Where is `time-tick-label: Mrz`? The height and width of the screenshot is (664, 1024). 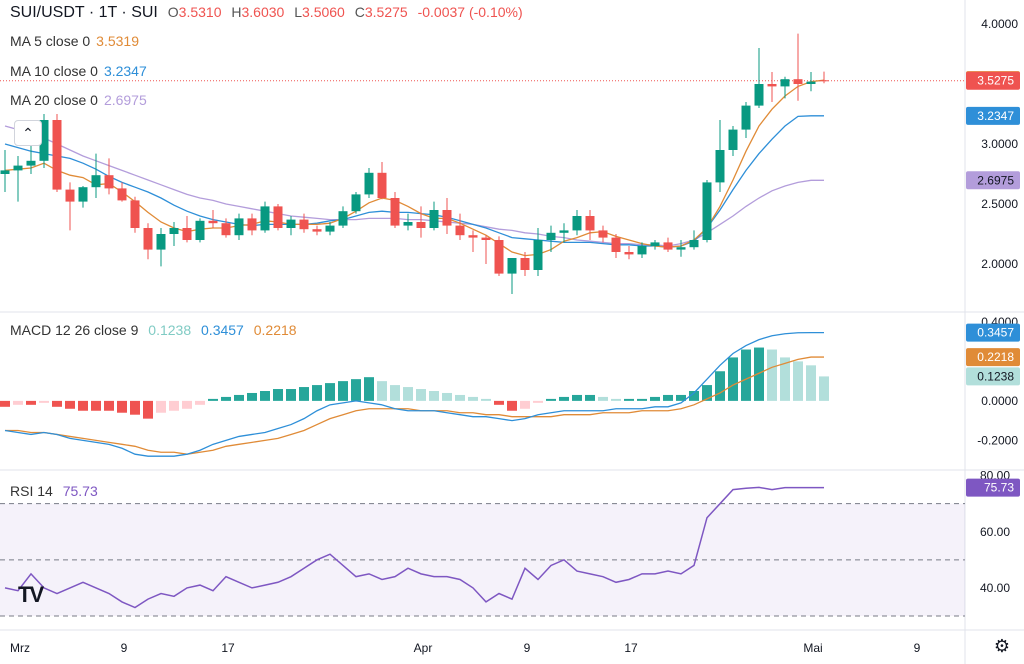
time-tick-label: Mrz is located at coordinates (20, 648).